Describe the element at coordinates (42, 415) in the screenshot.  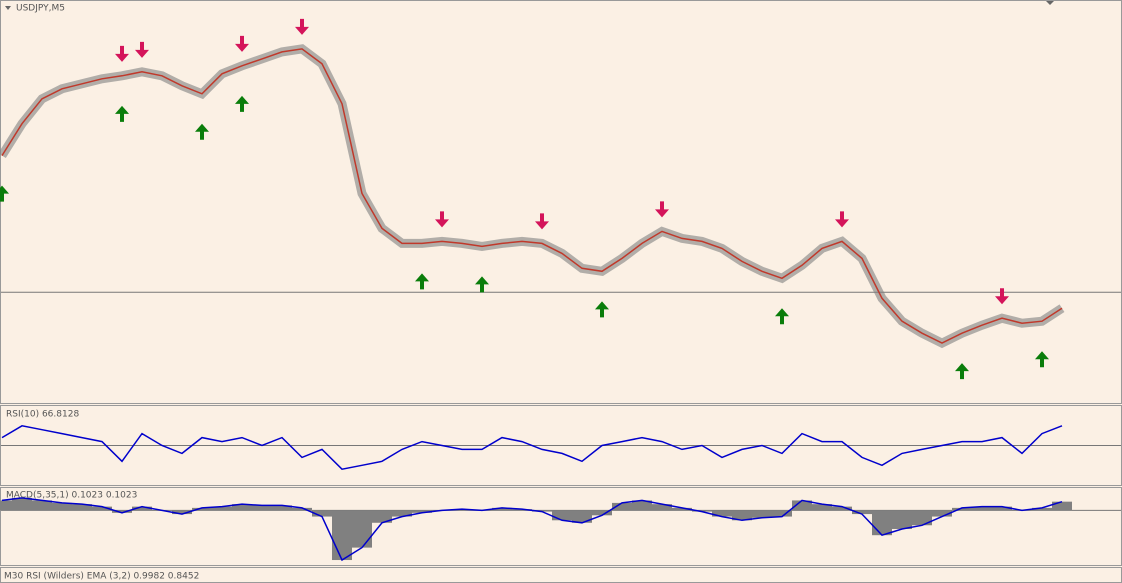
I see `rsi-title: RSI(10) 66.8128` at that location.